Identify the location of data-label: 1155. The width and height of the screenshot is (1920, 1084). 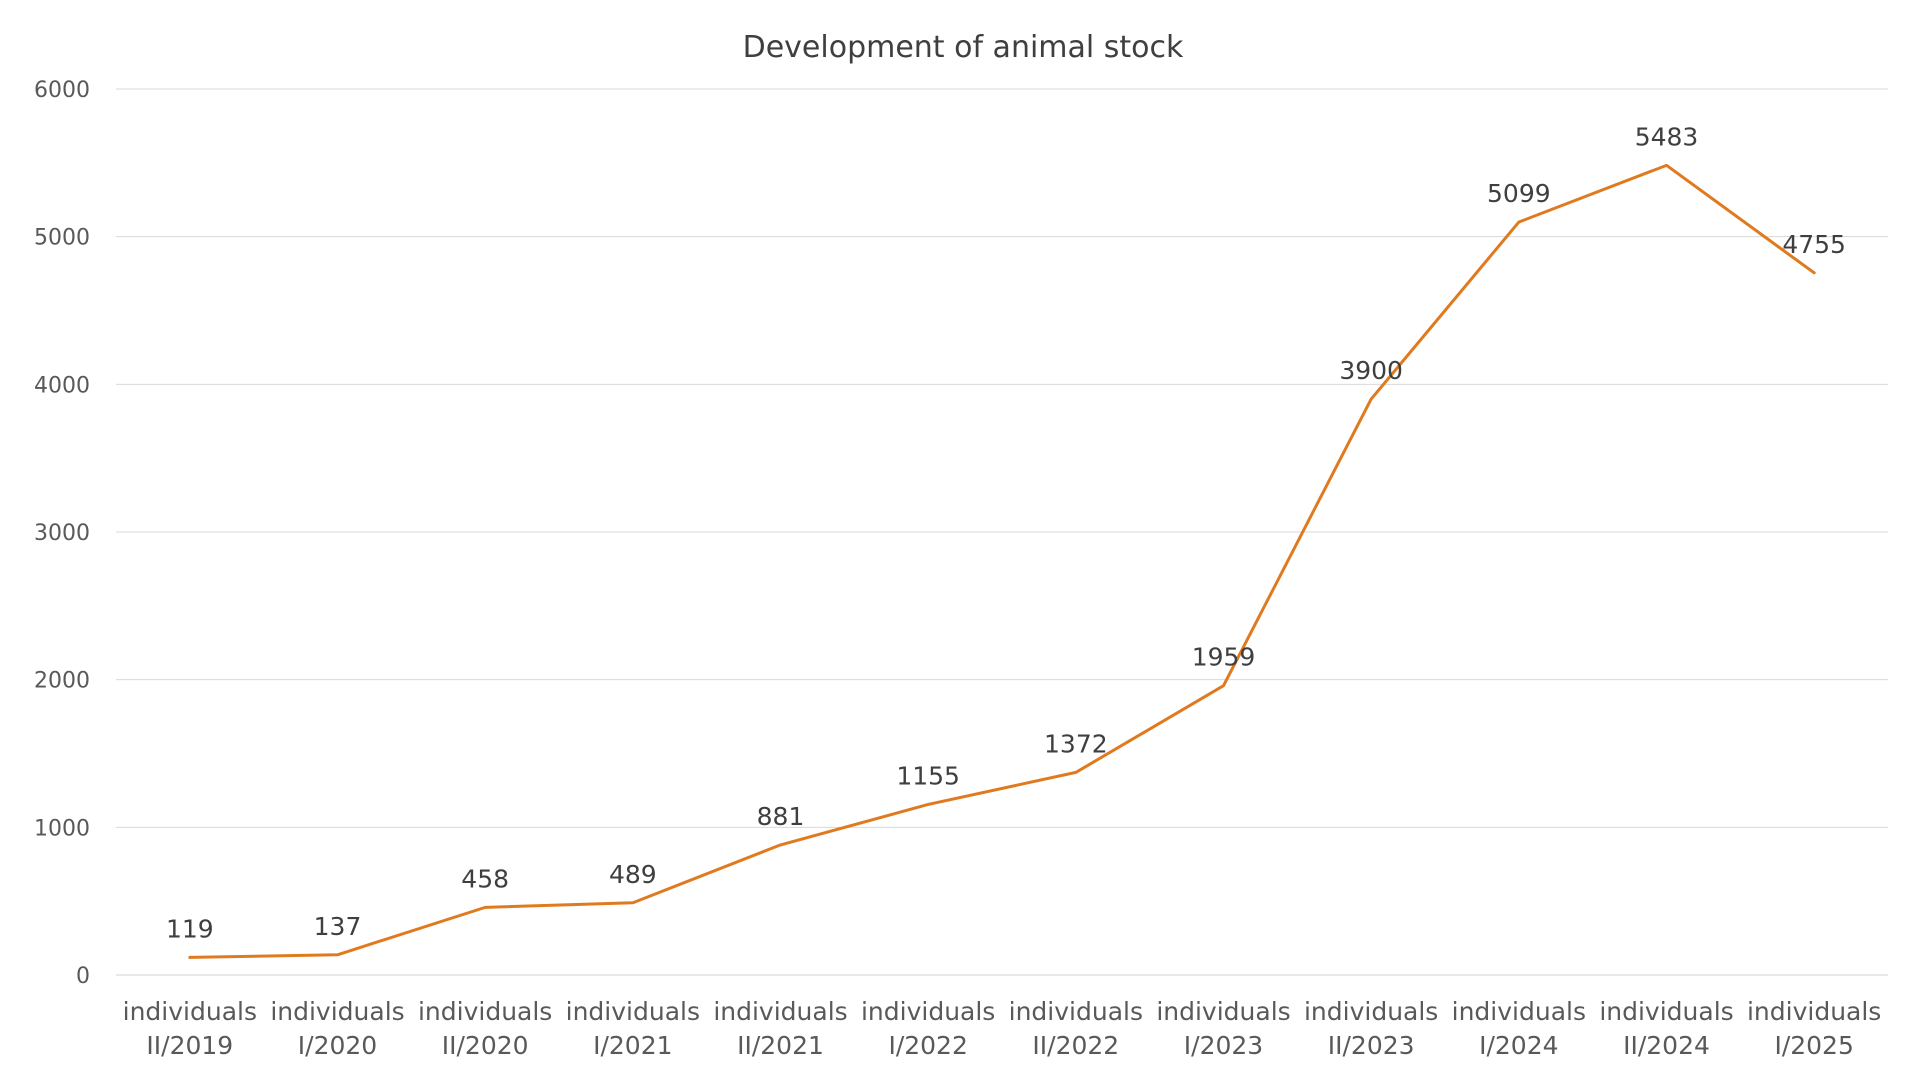
(928, 775).